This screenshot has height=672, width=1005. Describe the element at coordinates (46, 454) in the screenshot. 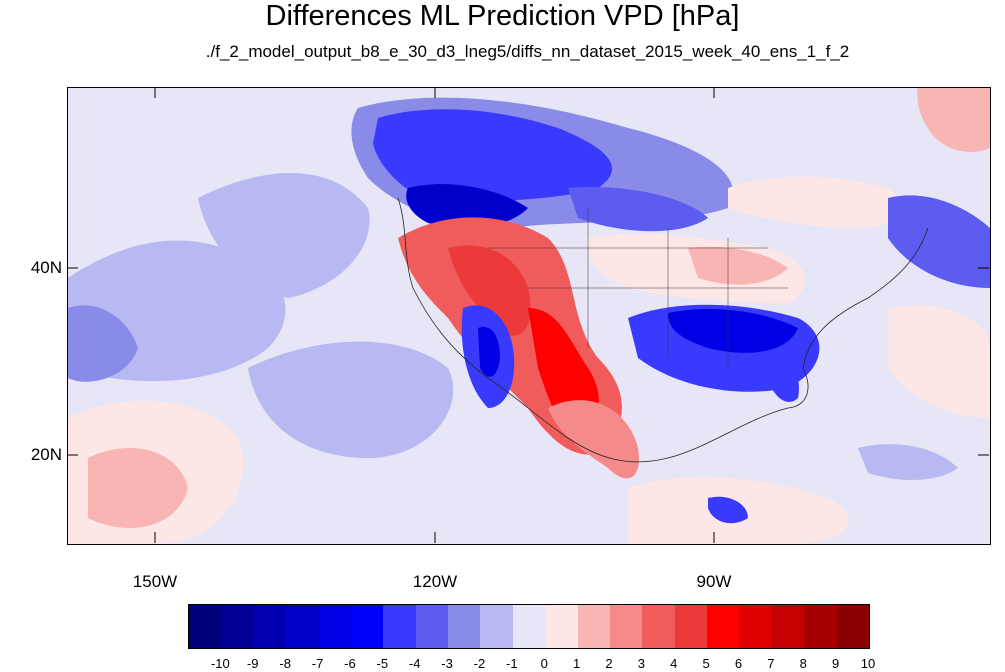

I see `lat-label-20n: 20N` at that location.